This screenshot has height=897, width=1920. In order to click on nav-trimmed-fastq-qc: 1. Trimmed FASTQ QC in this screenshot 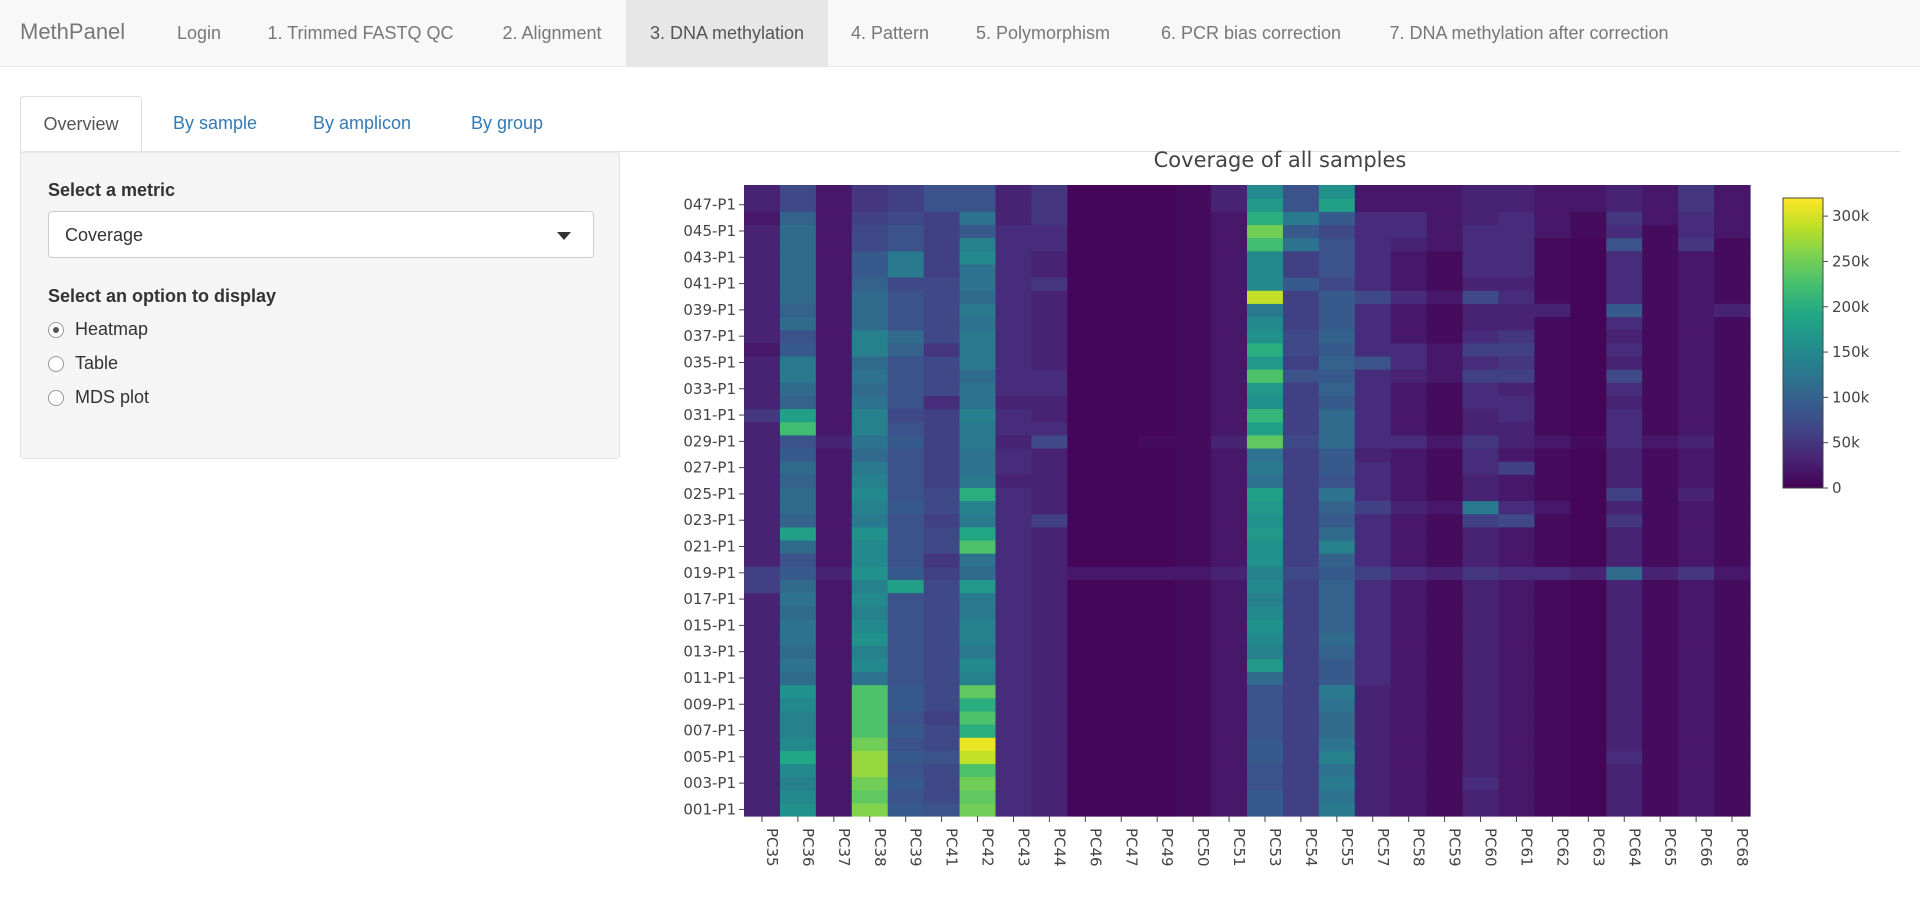, I will do `click(360, 33)`.